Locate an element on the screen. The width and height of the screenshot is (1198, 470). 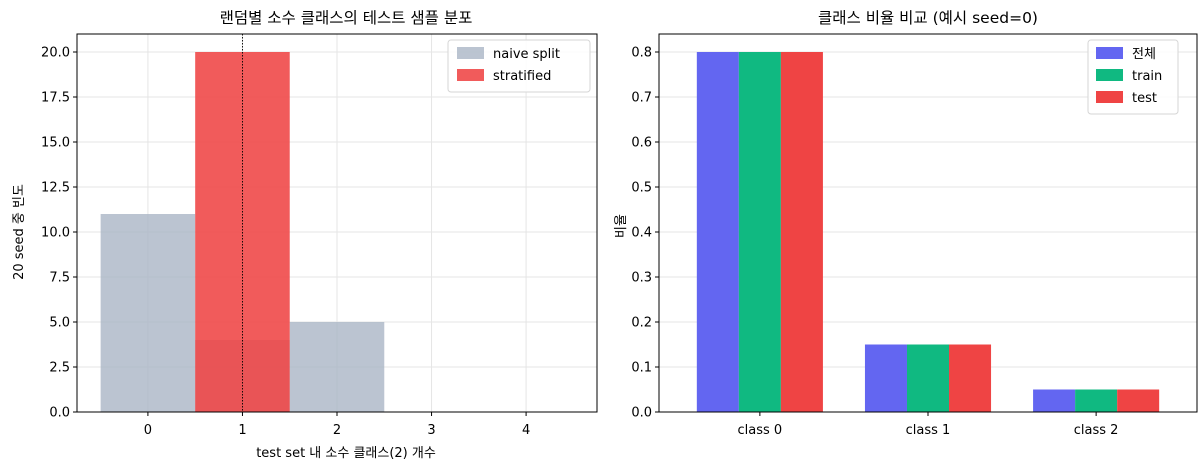
x-tick-label: 2 is located at coordinates (337, 430).